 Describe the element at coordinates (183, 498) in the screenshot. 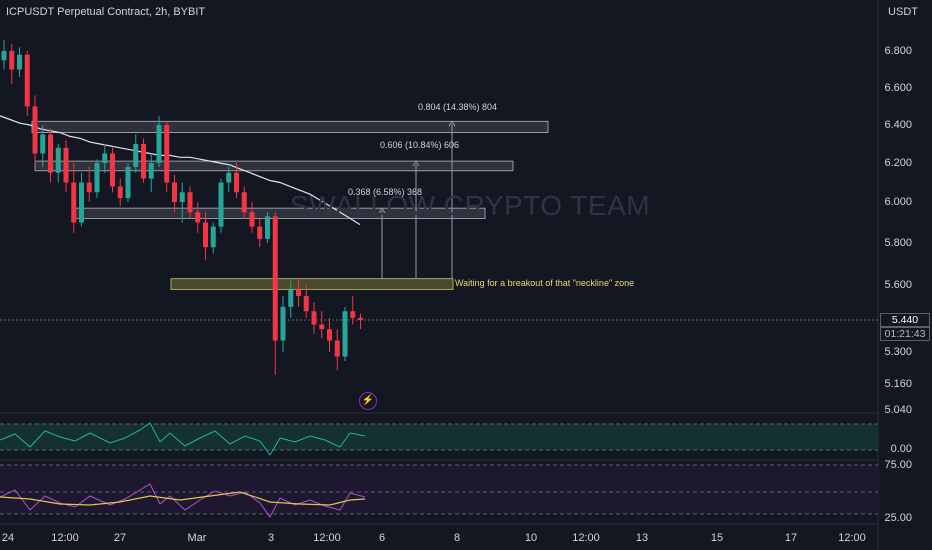

I see `rsi-ma-line` at that location.